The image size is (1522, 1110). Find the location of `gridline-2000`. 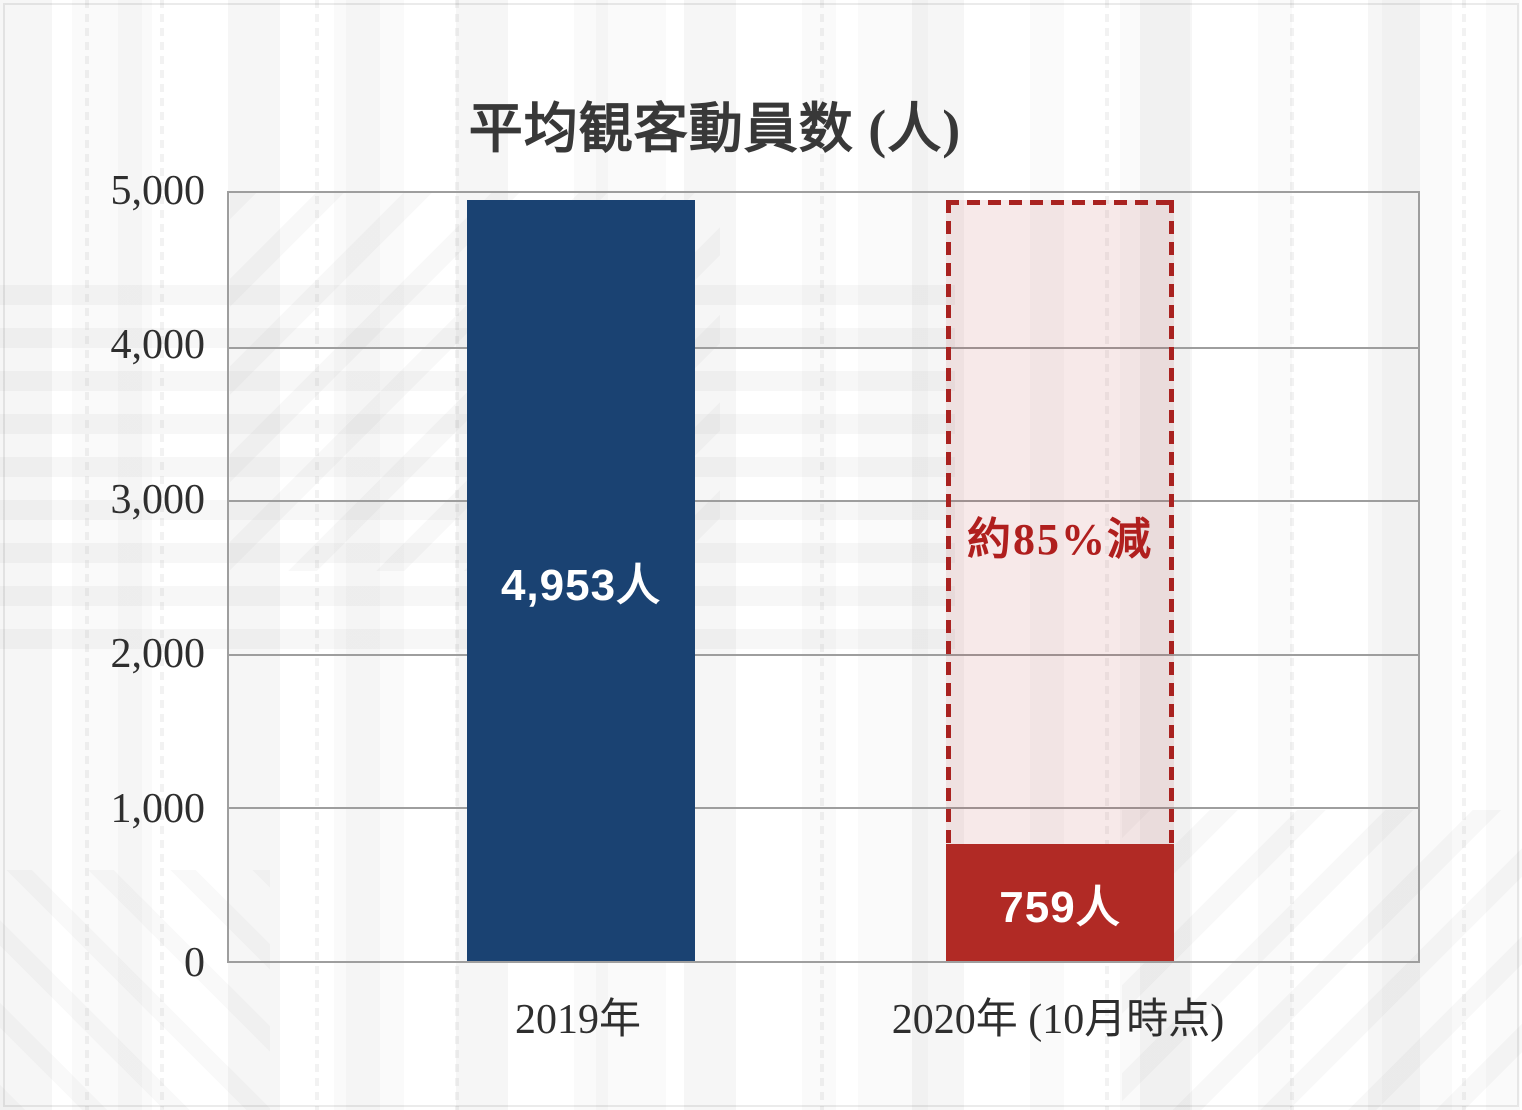

gridline-2000 is located at coordinates (823, 654).